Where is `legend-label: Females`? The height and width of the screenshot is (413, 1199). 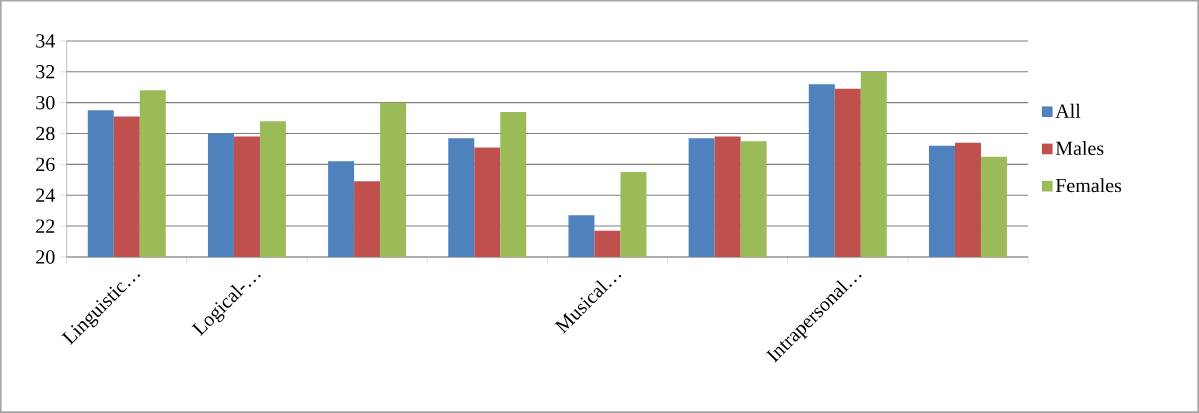
legend-label: Females is located at coordinates (1088, 185).